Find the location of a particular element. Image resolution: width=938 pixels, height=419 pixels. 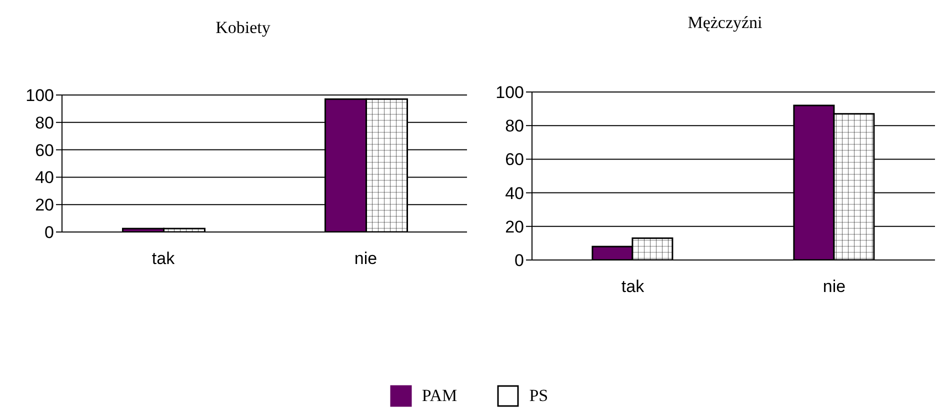

chart-title: Mężczyźni is located at coordinates (725, 23).